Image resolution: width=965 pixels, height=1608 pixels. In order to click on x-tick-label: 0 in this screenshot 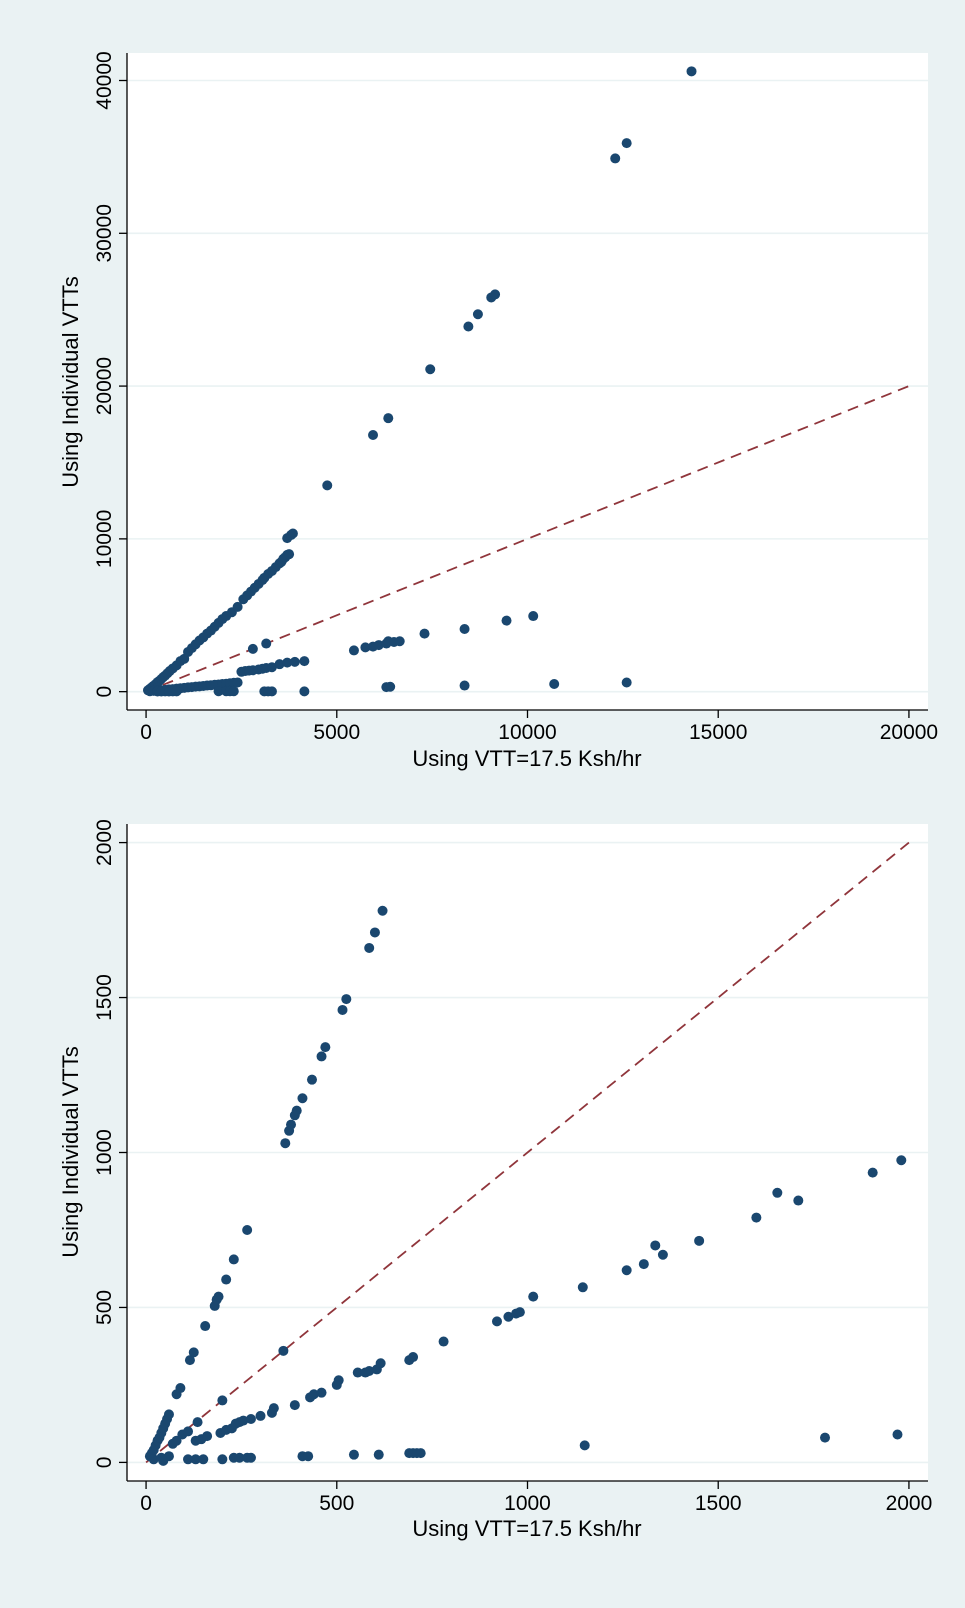, I will do `click(146, 1503)`.